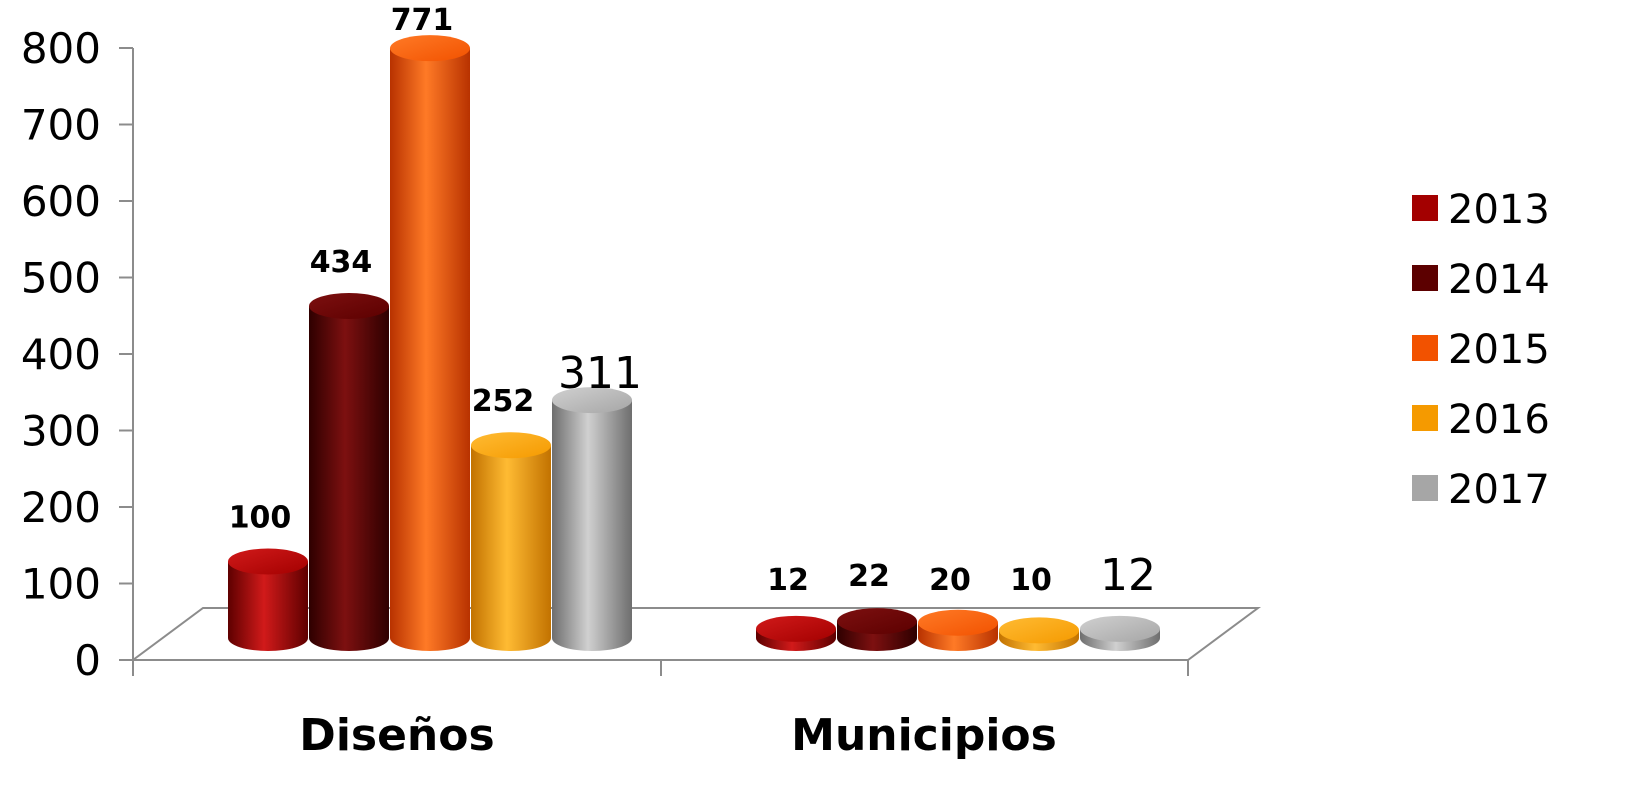  I want to click on legend: 2013 2014 2015 2016 2017, so click(1481, 350).